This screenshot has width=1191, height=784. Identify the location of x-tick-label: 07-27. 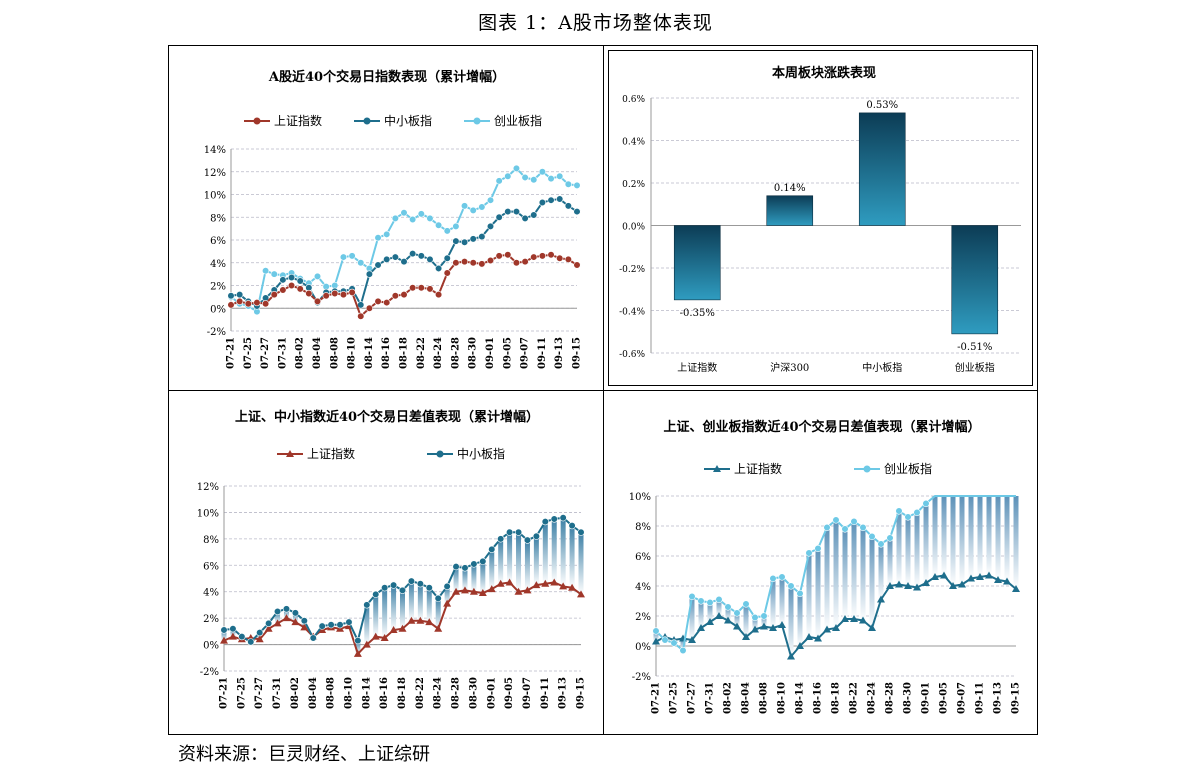
(259, 693).